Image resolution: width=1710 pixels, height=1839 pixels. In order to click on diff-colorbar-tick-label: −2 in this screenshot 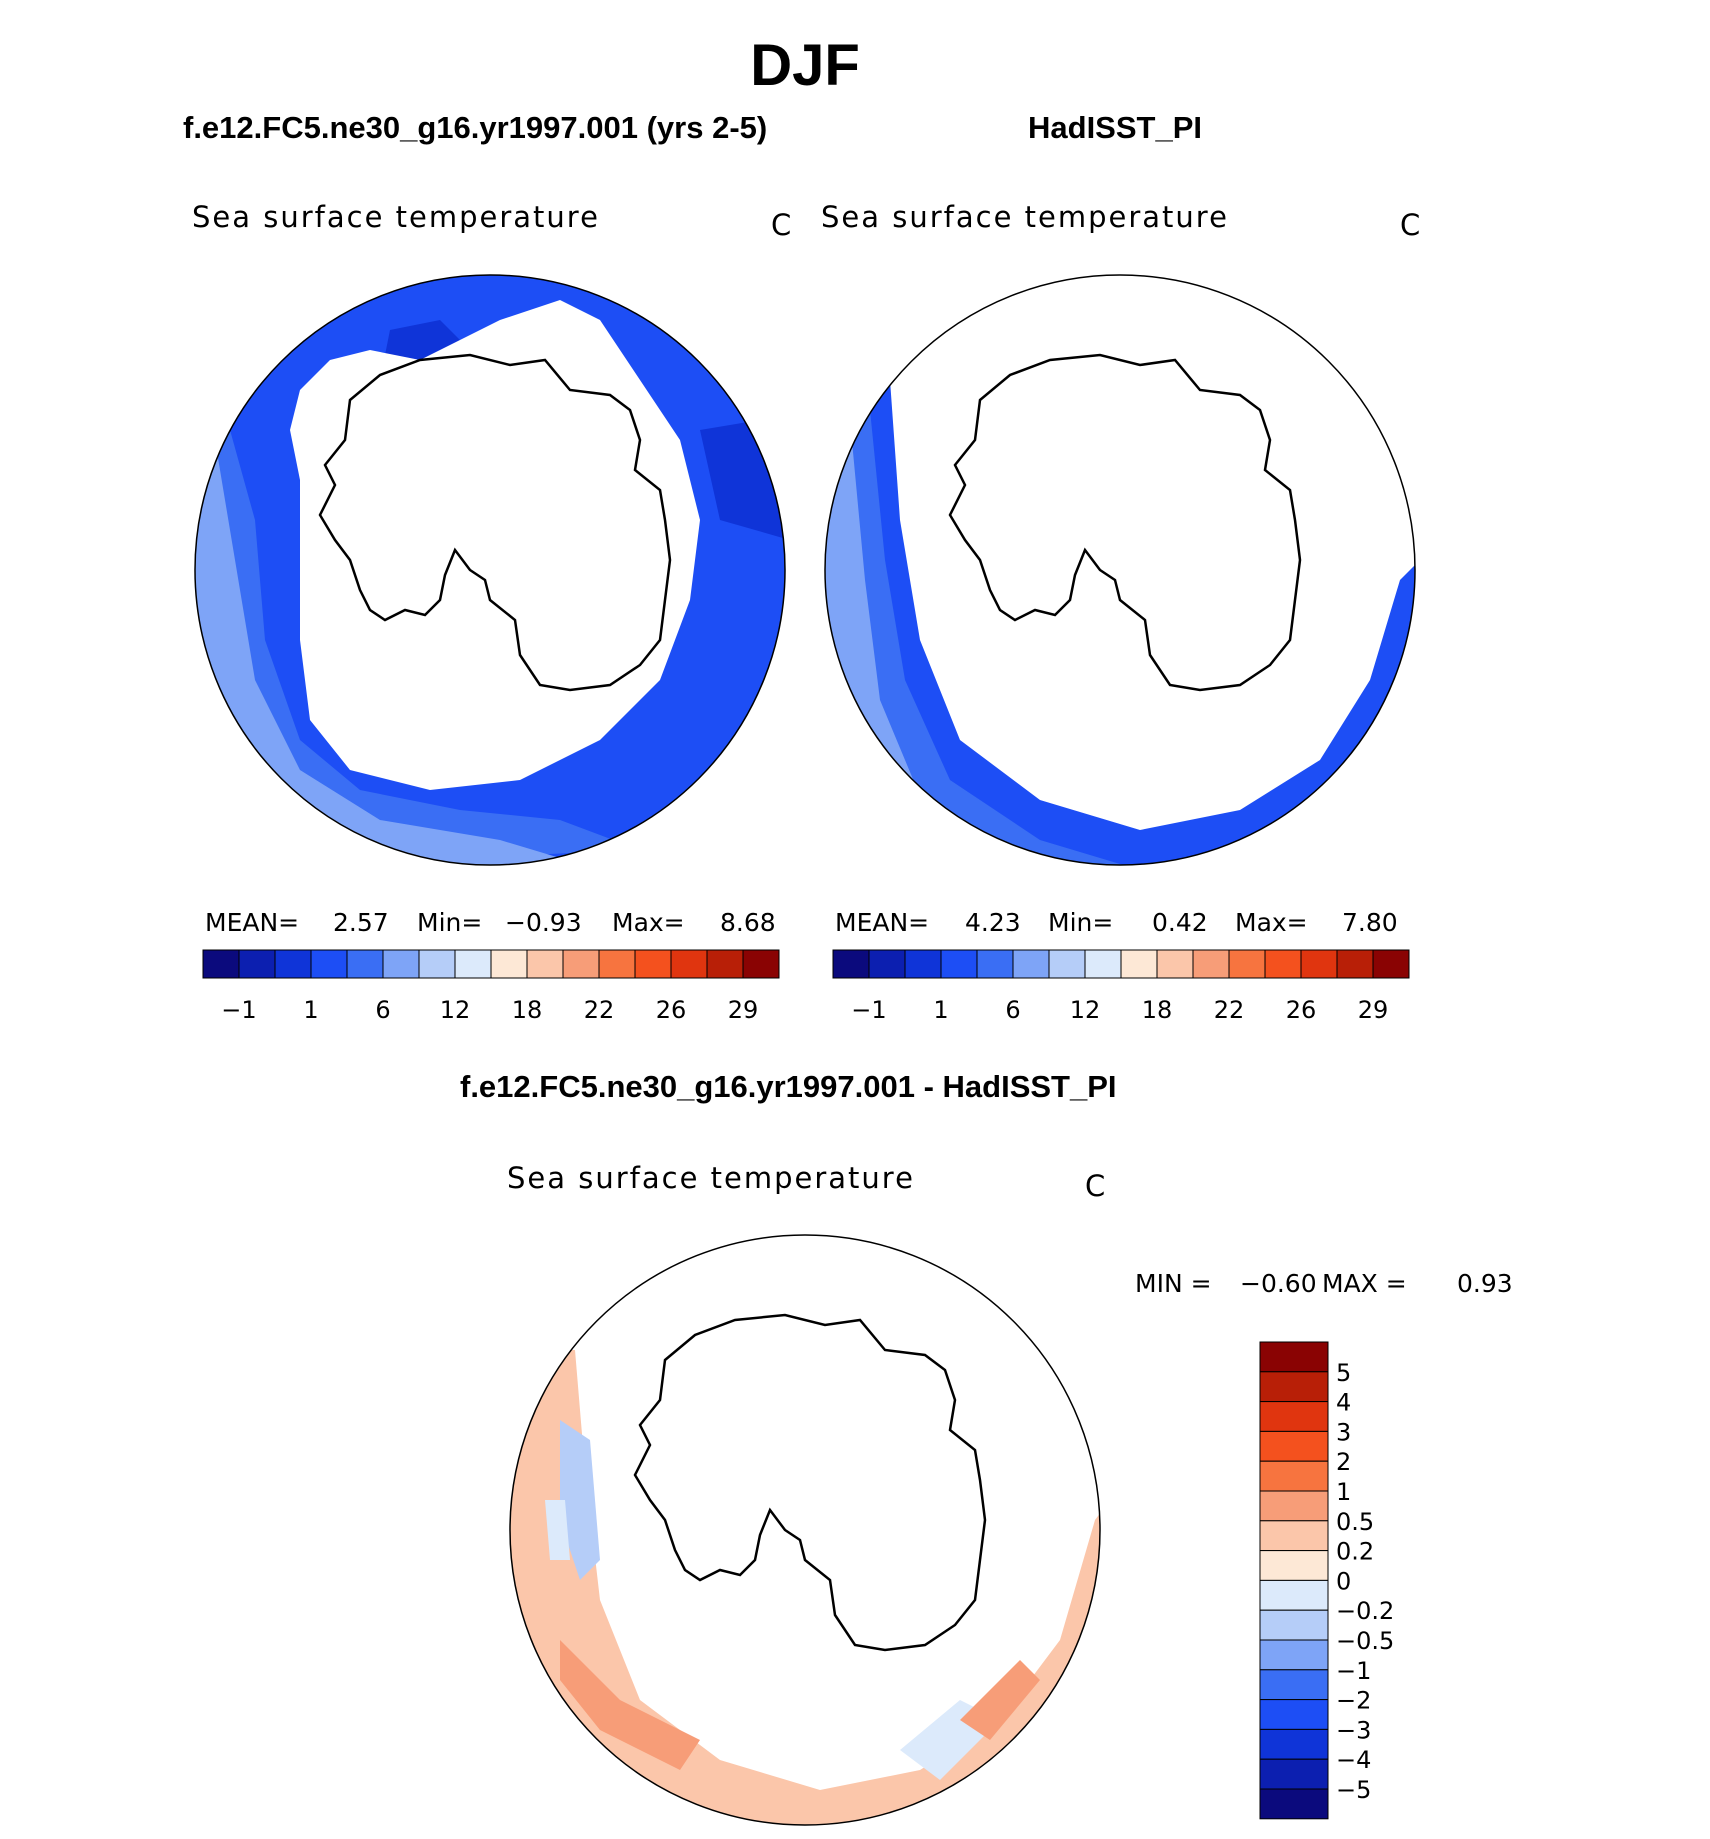, I will do `click(1353, 1701)`.